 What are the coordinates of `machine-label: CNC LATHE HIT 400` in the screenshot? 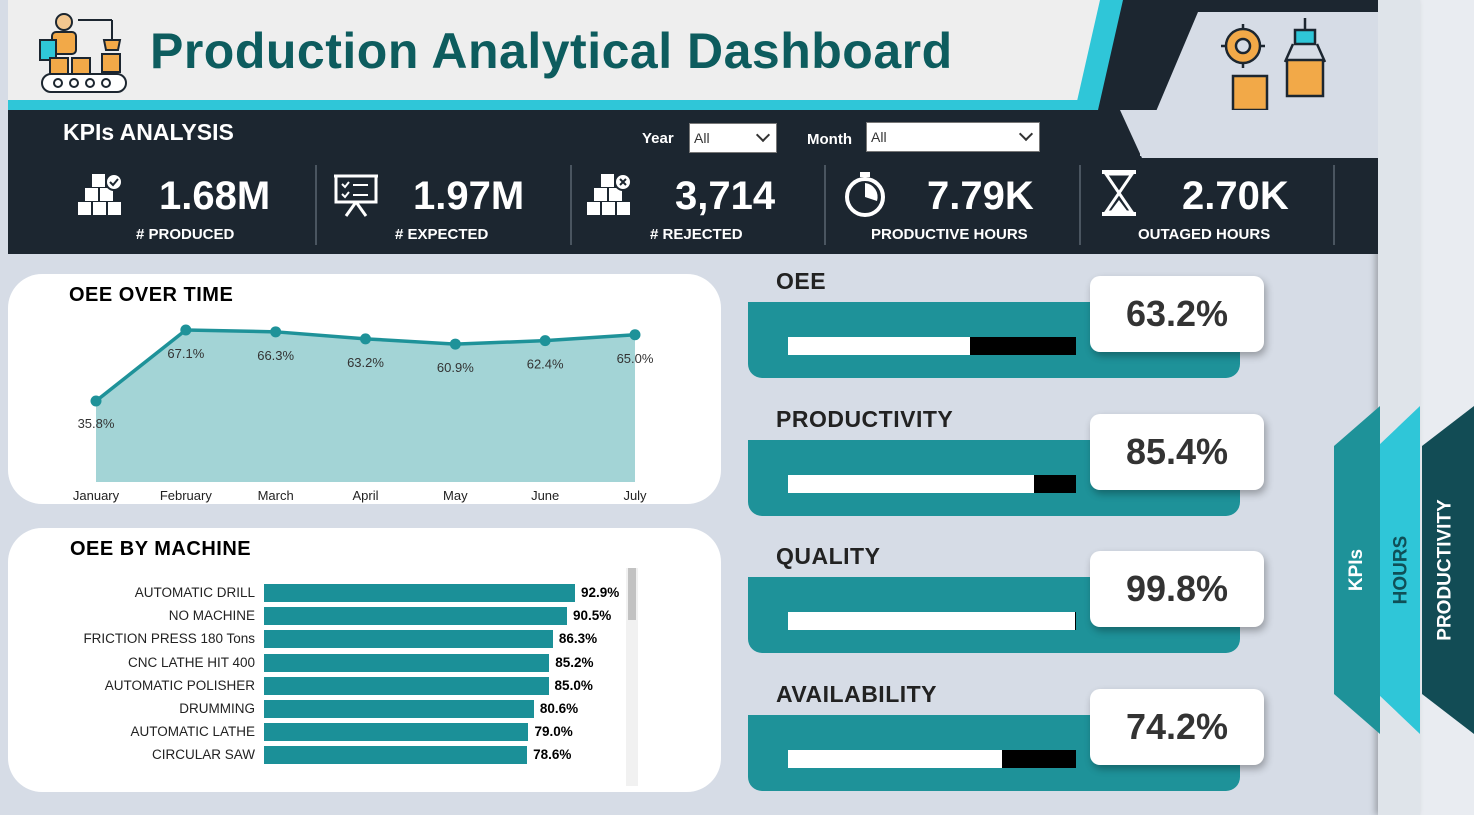 It's located at (191, 662).